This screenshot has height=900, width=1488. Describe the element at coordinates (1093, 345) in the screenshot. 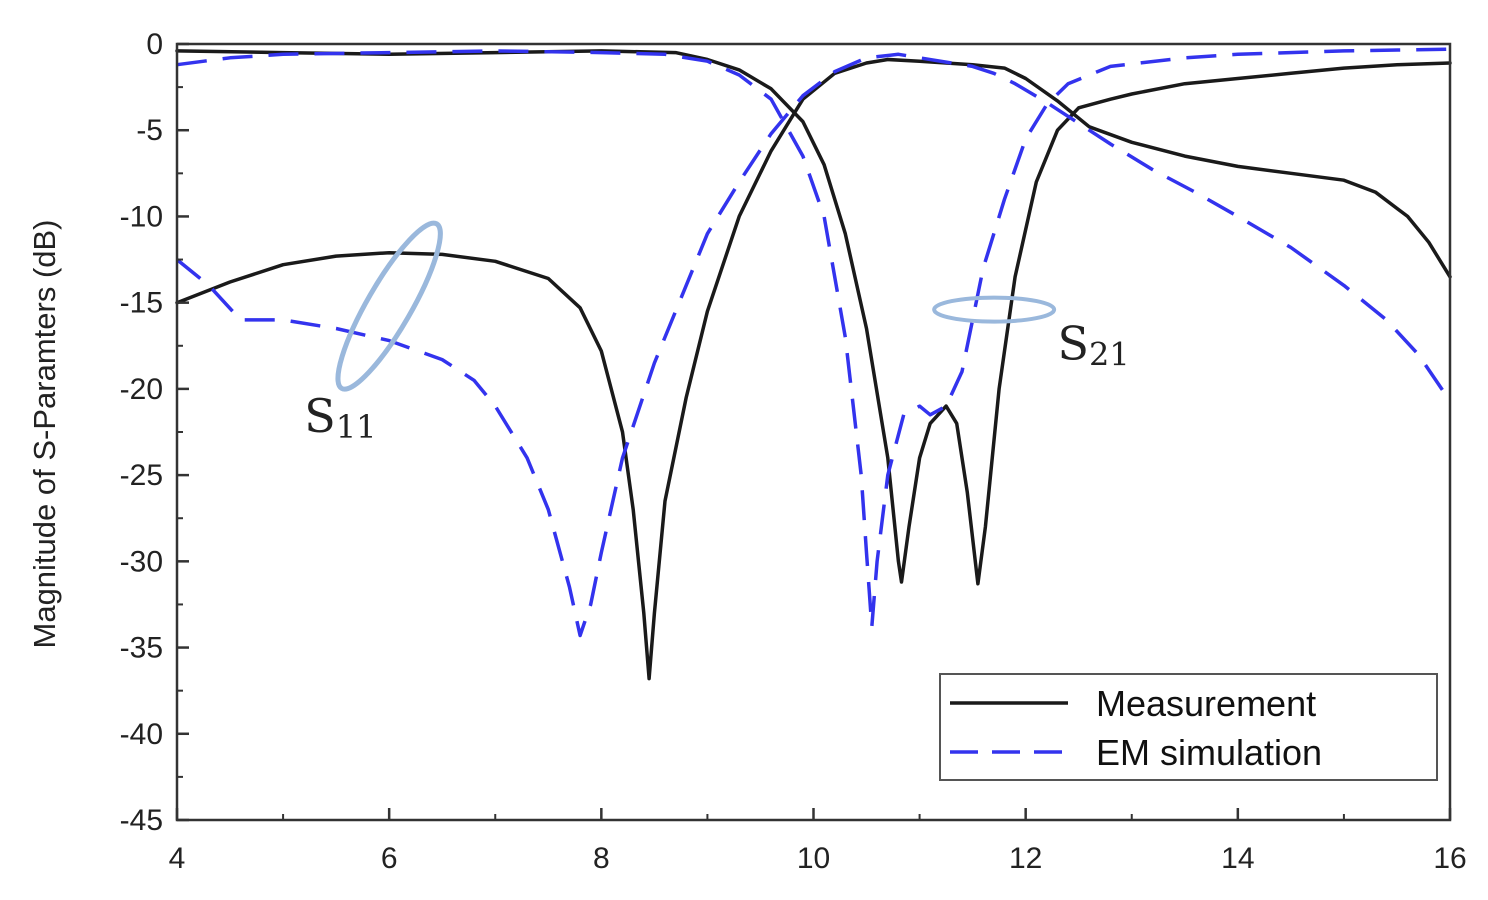

I see `annotation-label-s21: S21` at that location.